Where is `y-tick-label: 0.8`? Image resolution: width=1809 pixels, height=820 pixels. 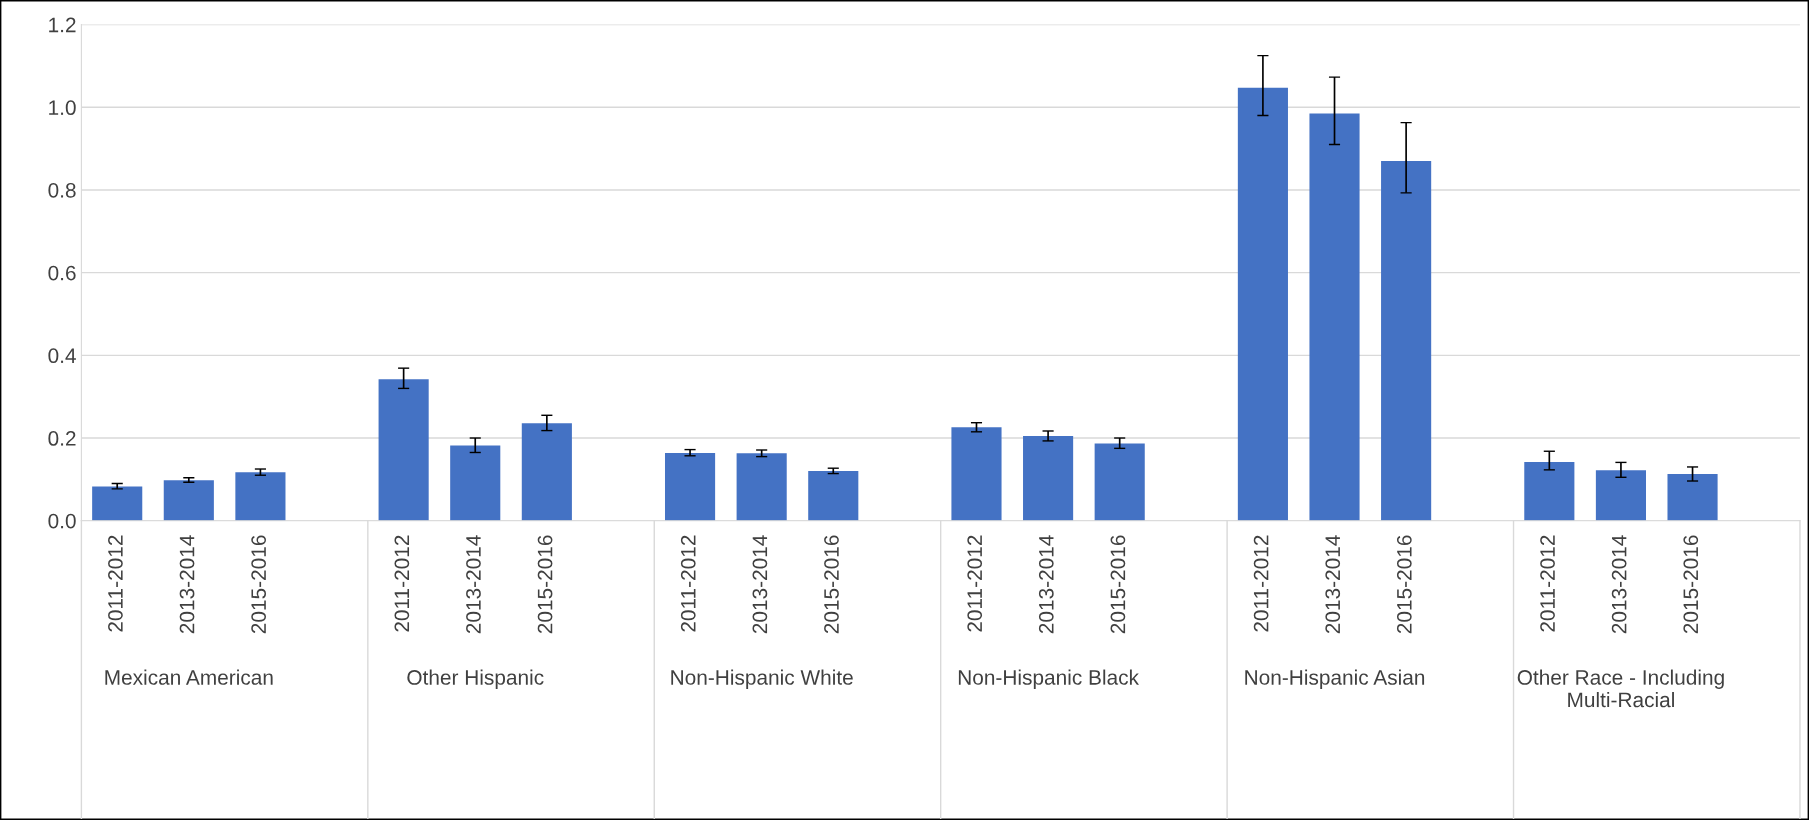 y-tick-label: 0.8 is located at coordinates (62, 190).